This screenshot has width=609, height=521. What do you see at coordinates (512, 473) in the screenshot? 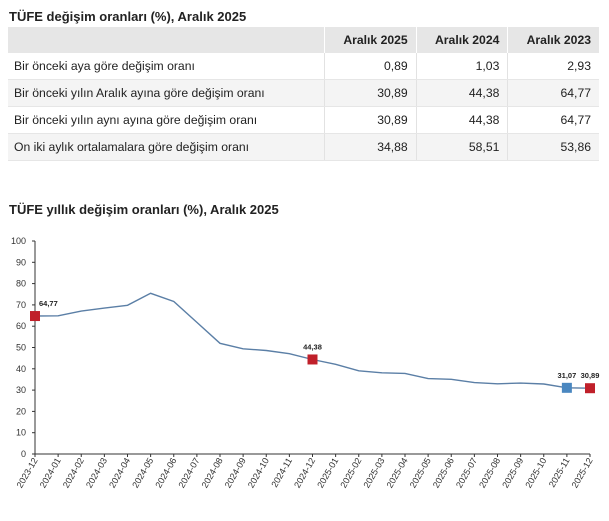
I see `x-tick-label: 2025-09` at bounding box center [512, 473].